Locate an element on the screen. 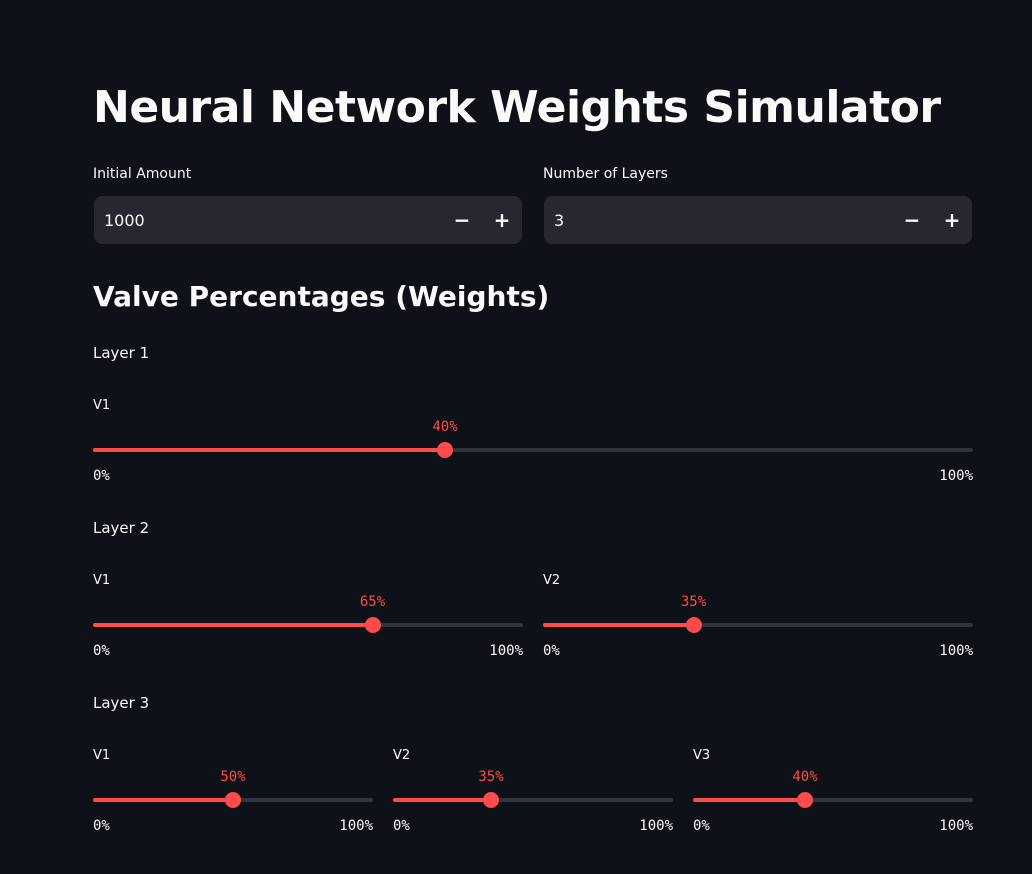 Image resolution: width=1032 pixels, height=874 pixels. initial-amount-decrement-button: − is located at coordinates (462, 220).